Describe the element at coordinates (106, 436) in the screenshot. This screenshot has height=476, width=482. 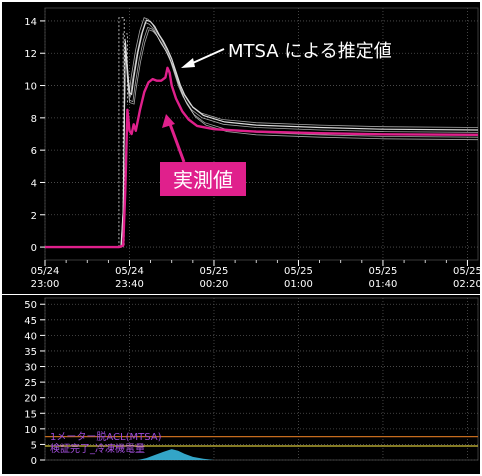
I see `bottom-label-1: 1メーター脱ACL(MTSA)` at that location.